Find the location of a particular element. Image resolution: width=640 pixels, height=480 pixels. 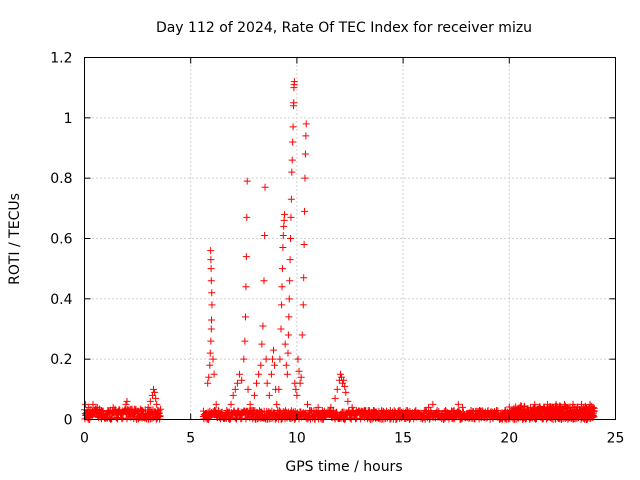

x-tick-label: 20 is located at coordinates (509, 439).